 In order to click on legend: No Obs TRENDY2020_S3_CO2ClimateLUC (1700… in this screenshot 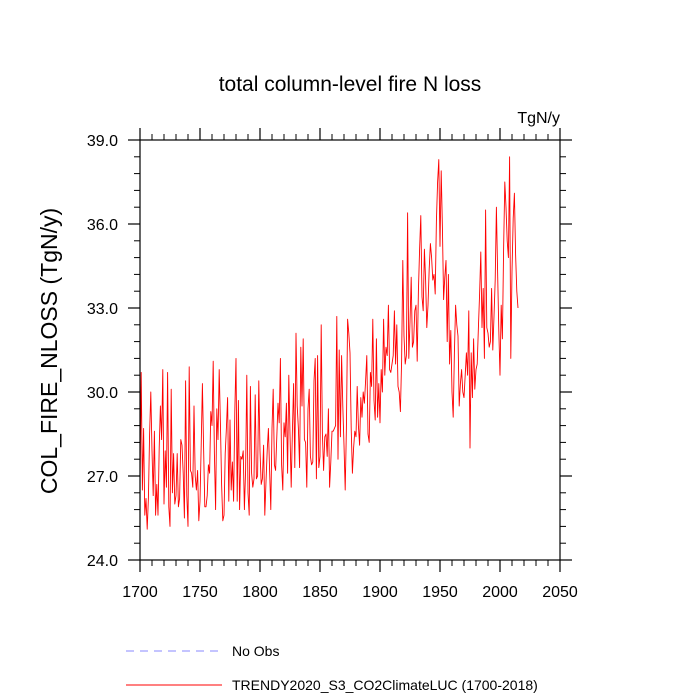, I will do `click(332, 668)`.